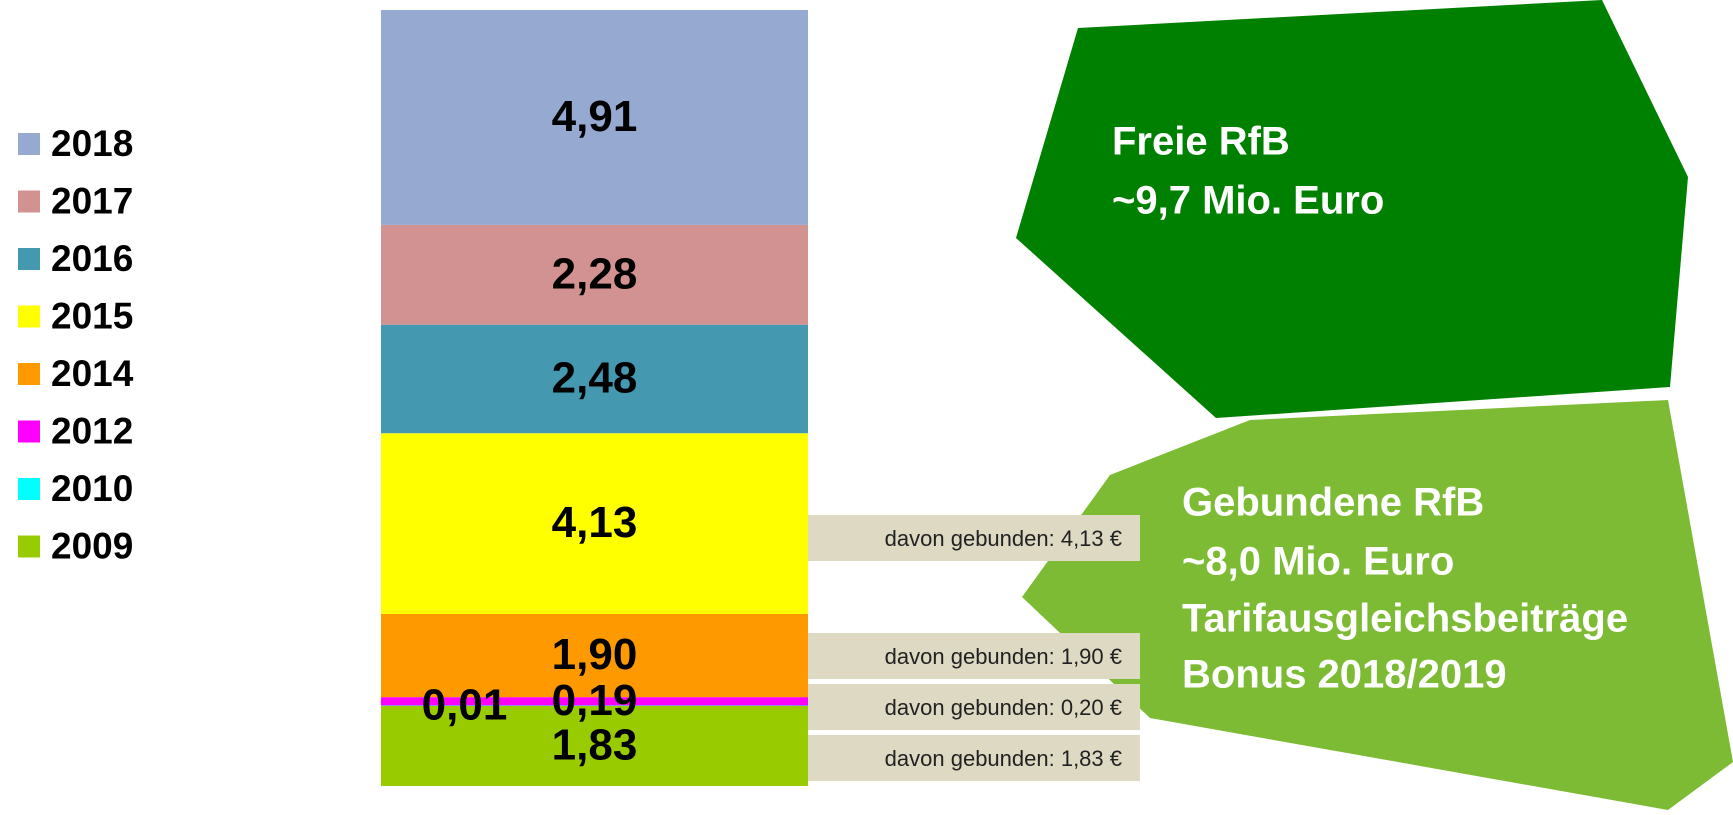  What do you see at coordinates (1003, 656) in the screenshot?
I see `callout-text: davon gebunden: 1,90 €` at bounding box center [1003, 656].